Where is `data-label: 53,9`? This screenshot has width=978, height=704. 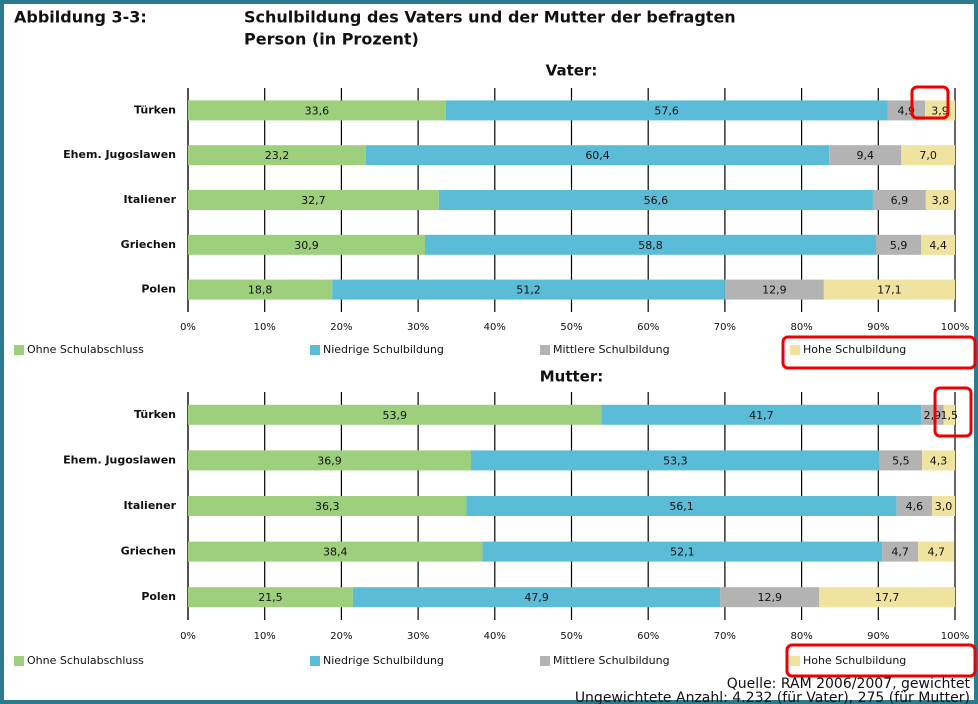
data-label: 53,9 is located at coordinates (394, 415).